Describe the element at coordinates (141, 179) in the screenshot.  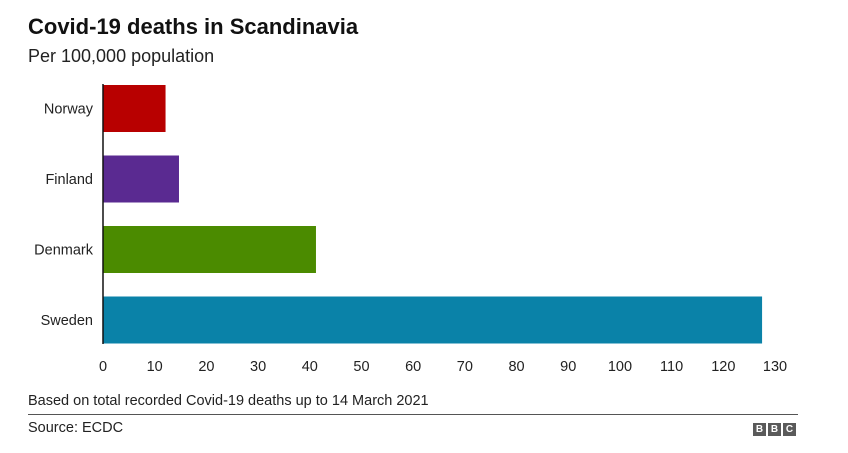
I see `bar-finland` at that location.